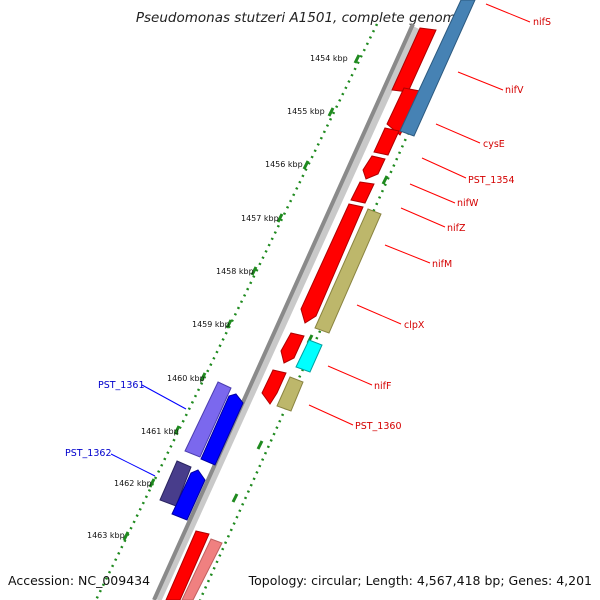 The image size is (600, 600). Describe the element at coordinates (437, 68) in the screenshot. I see `gene-nifS-blue` at that location.